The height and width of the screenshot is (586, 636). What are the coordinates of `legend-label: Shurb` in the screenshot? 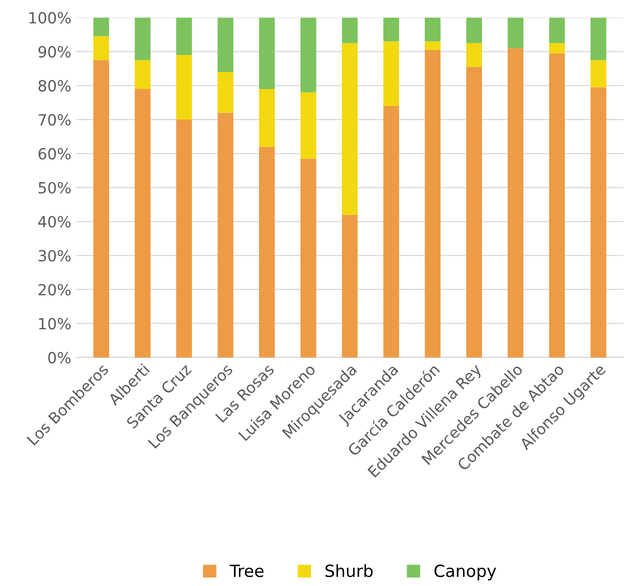 It's located at (349, 571).